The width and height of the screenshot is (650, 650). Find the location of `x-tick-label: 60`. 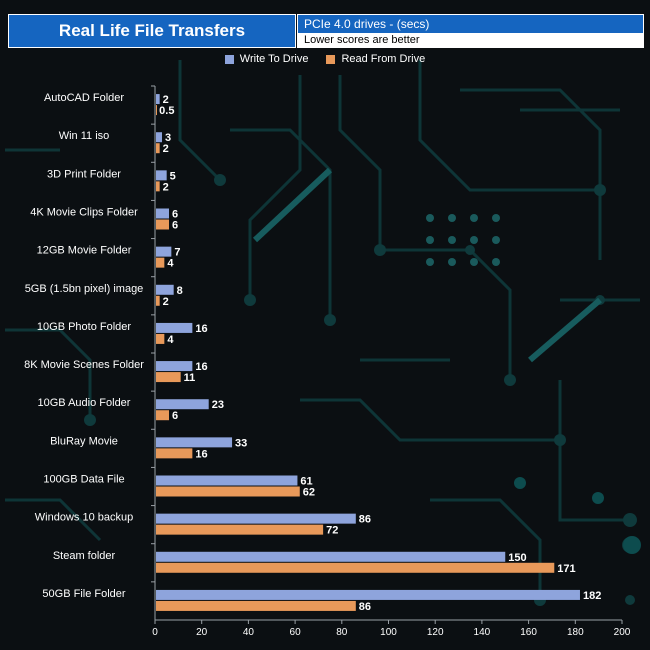

x-tick-label: 60 is located at coordinates (296, 632).